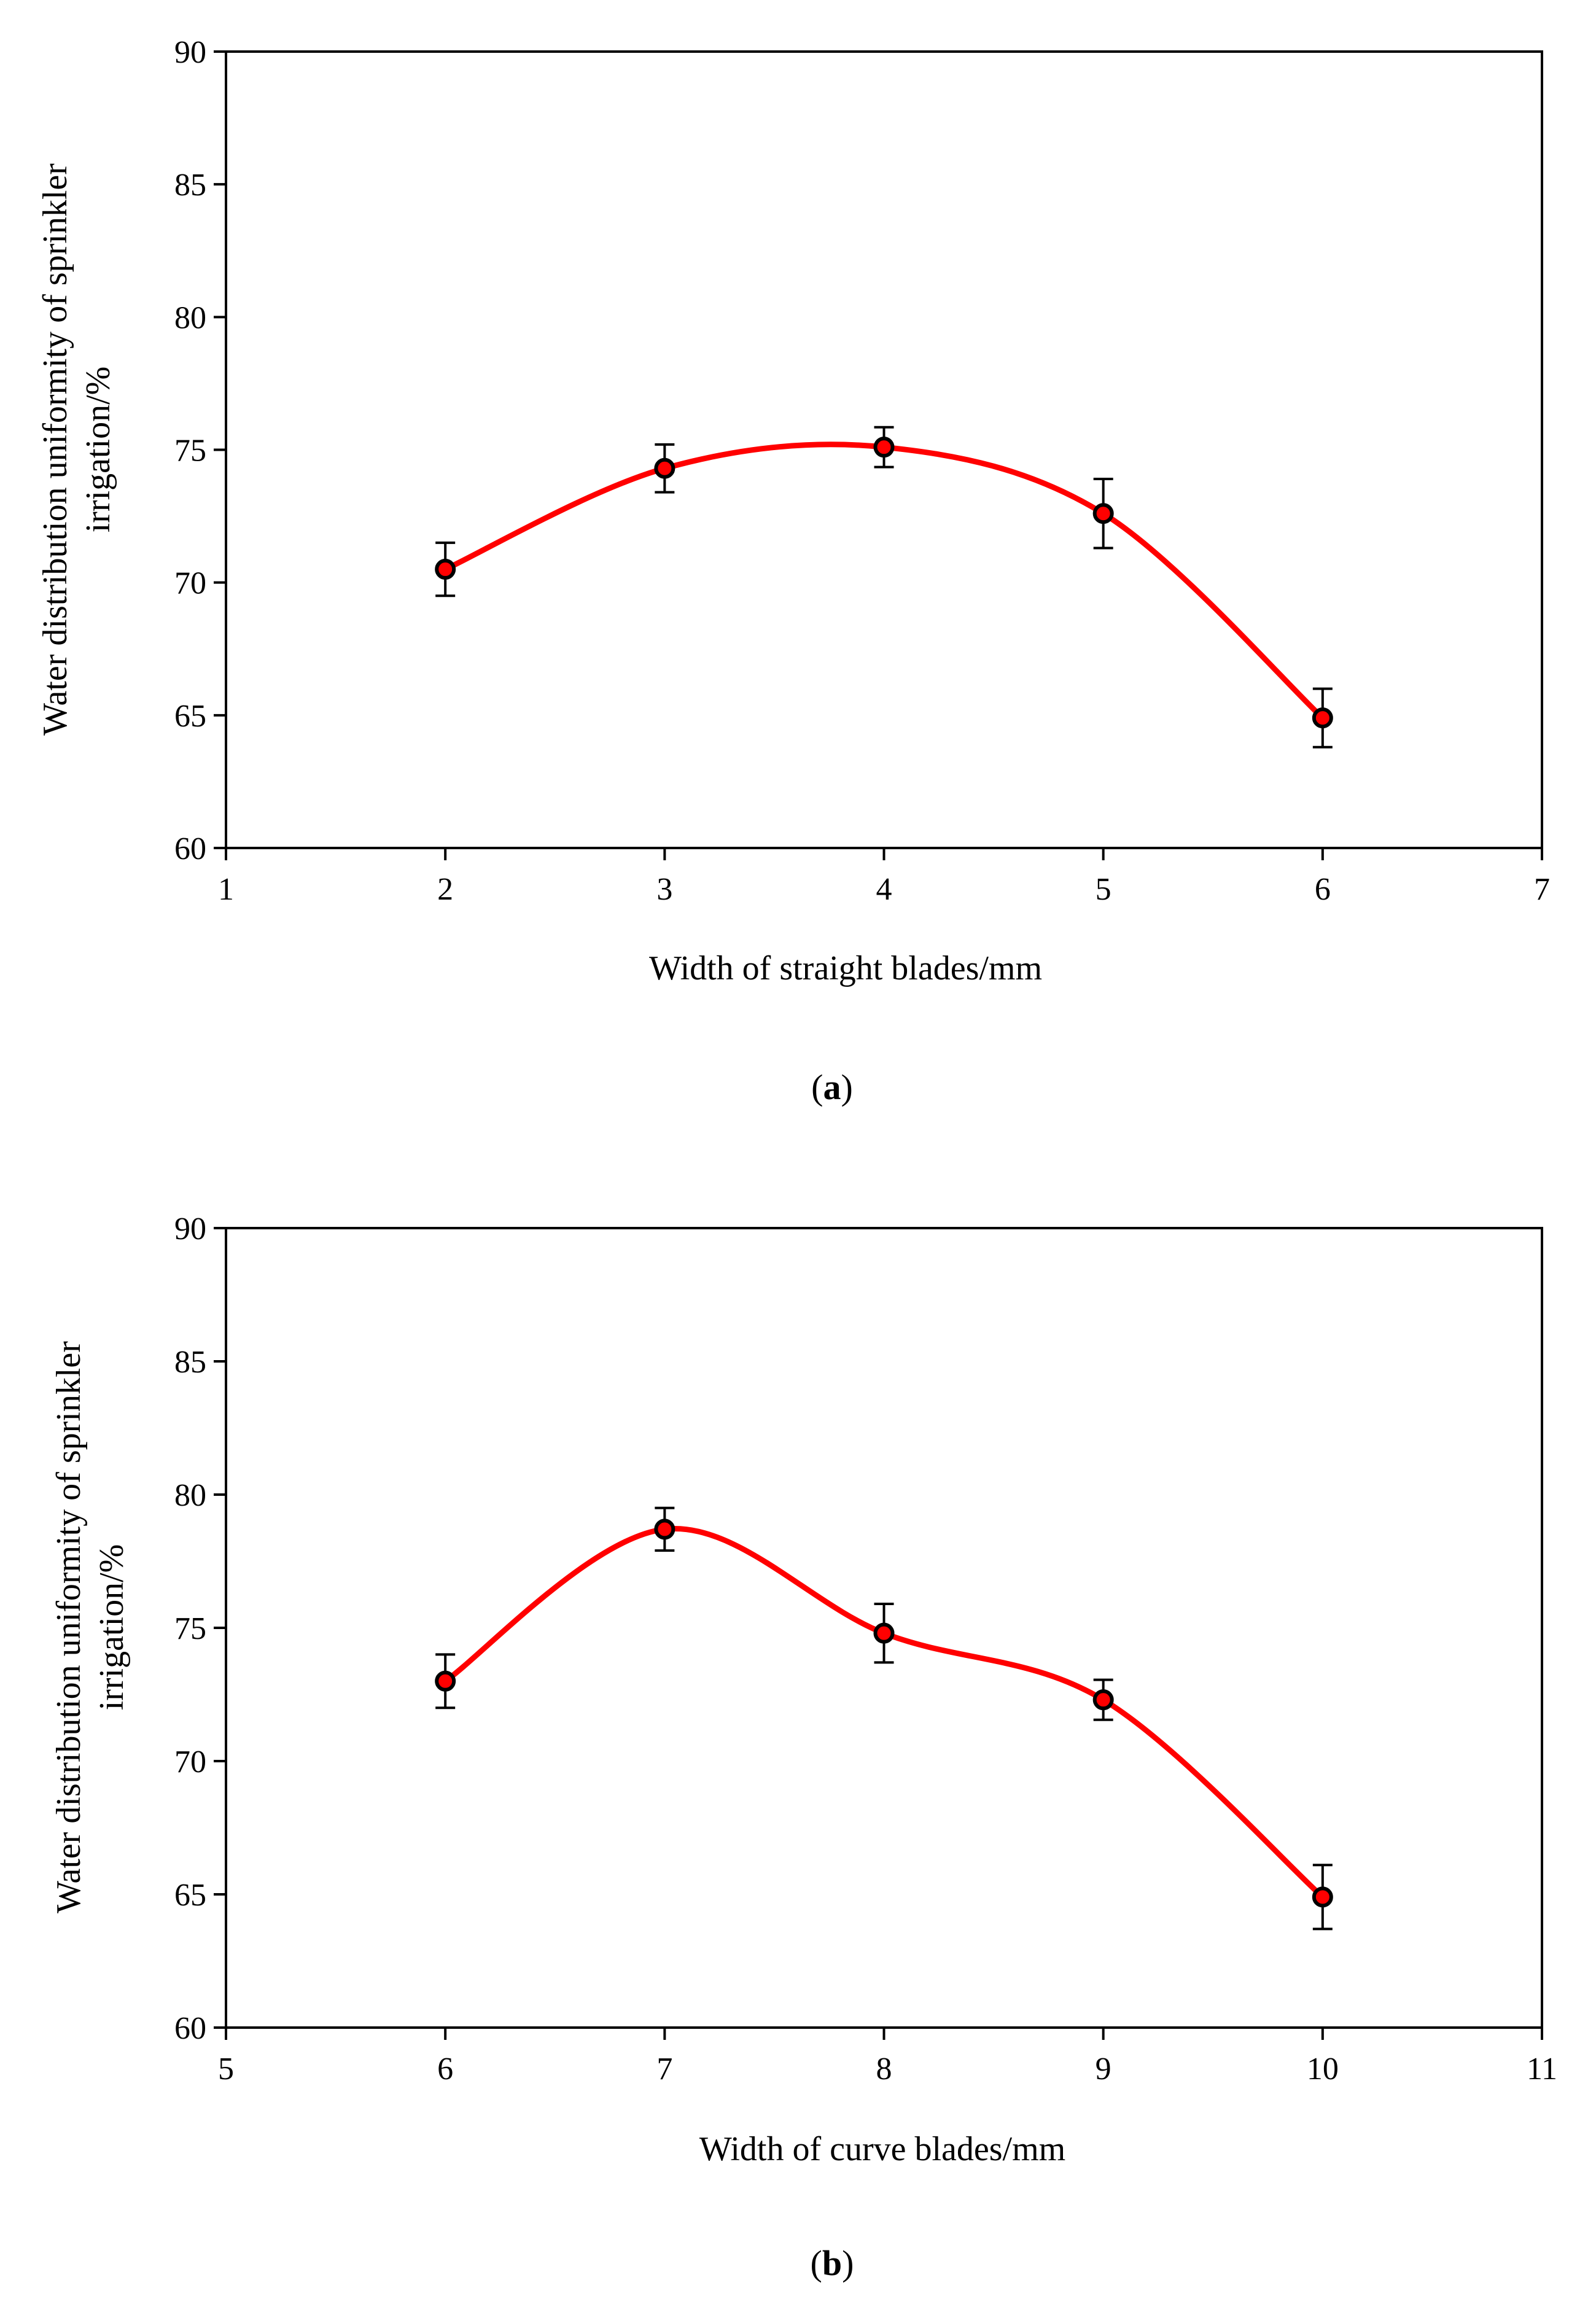 This screenshot has height=2299, width=1596. What do you see at coordinates (445, 890) in the screenshot?
I see `panel-a-x-tick-label: 2` at bounding box center [445, 890].